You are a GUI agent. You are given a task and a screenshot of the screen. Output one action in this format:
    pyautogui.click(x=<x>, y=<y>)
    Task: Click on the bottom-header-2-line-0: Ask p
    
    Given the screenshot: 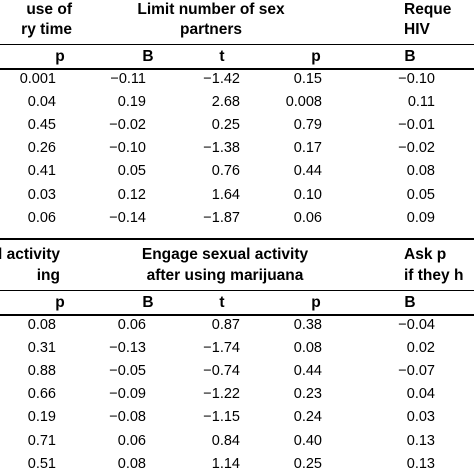 What is the action you would take?
    pyautogui.click(x=425, y=254)
    